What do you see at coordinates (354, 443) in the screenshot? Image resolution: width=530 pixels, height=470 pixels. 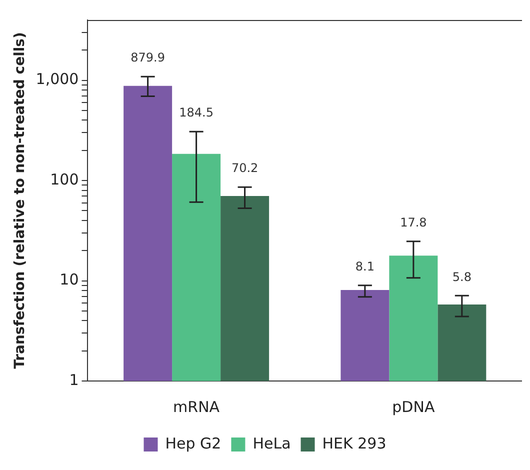 I see `legend-label: HEK 293` at bounding box center [354, 443].